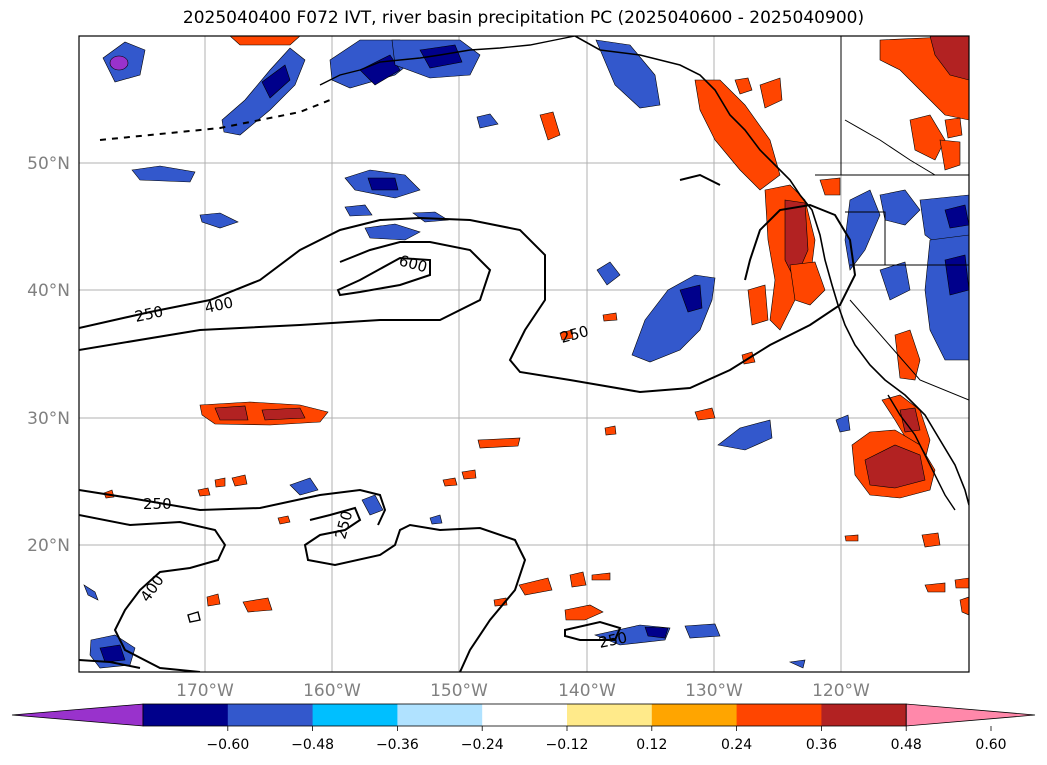  What do you see at coordinates (970, 715) in the screenshot?
I see `colorbar-extend-high` at bounding box center [970, 715].